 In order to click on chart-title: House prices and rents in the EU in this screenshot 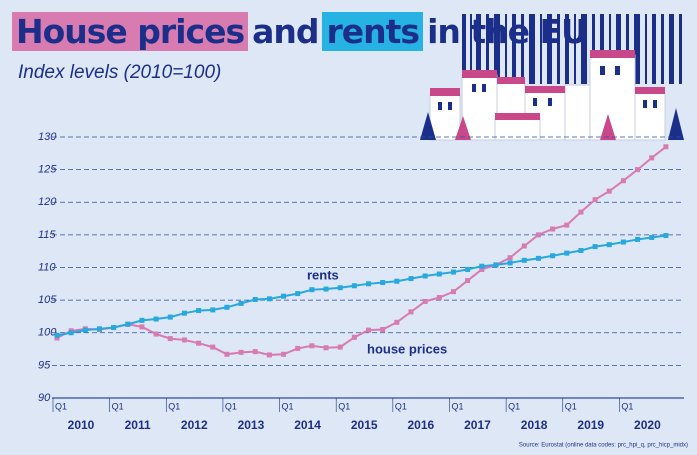, I will do `click(301, 31)`.